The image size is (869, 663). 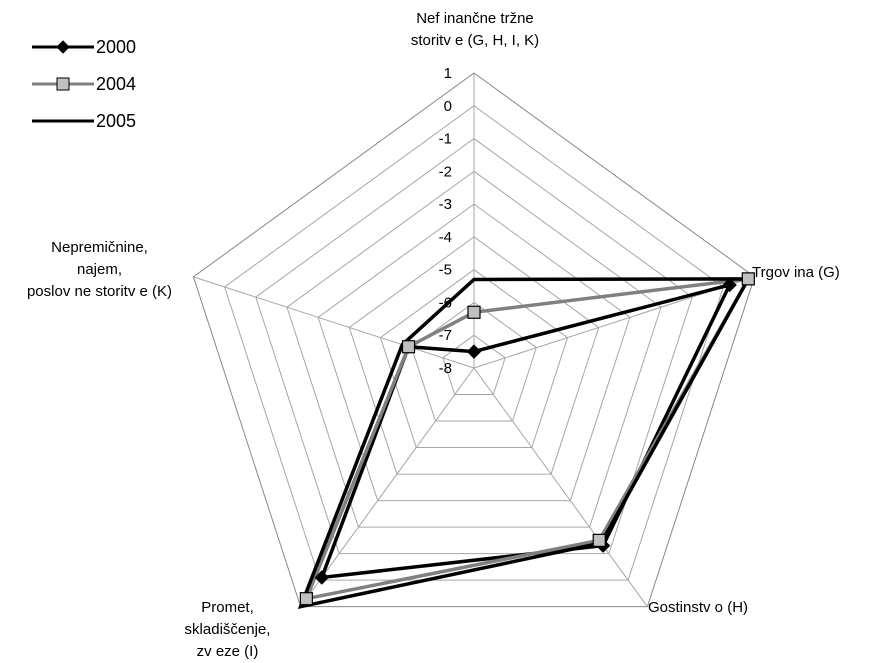 I want to click on axis-tick-label: -7, so click(x=445, y=335).